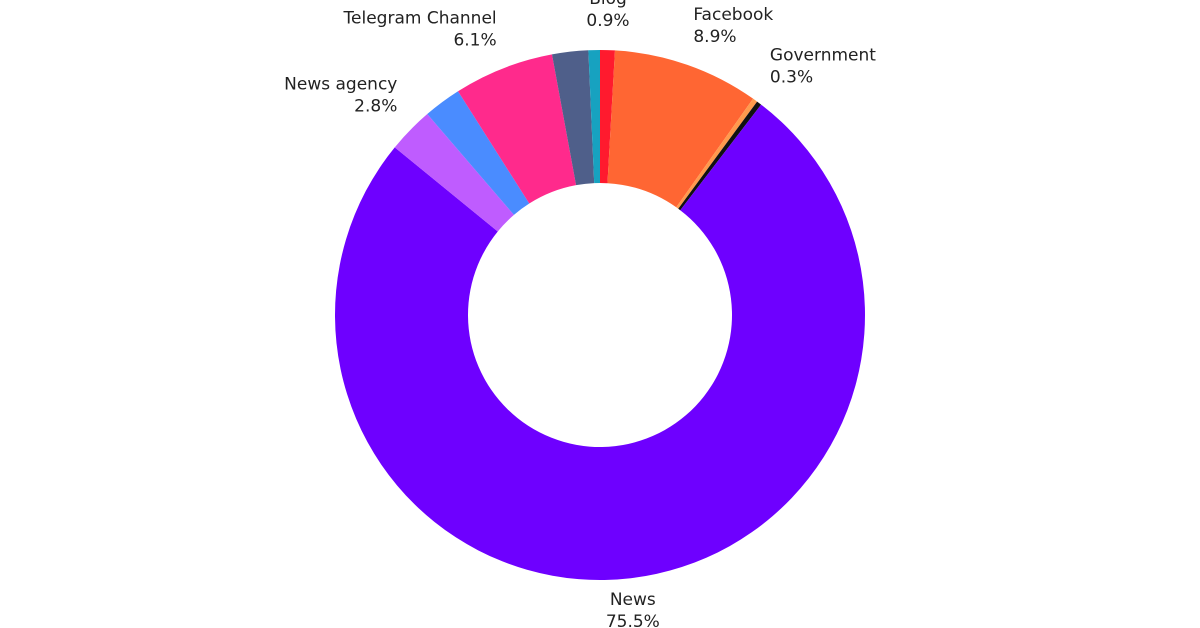 The height and width of the screenshot is (628, 1200). Describe the element at coordinates (474, 41) in the screenshot. I see `slice-value-label: 6.1%` at that location.